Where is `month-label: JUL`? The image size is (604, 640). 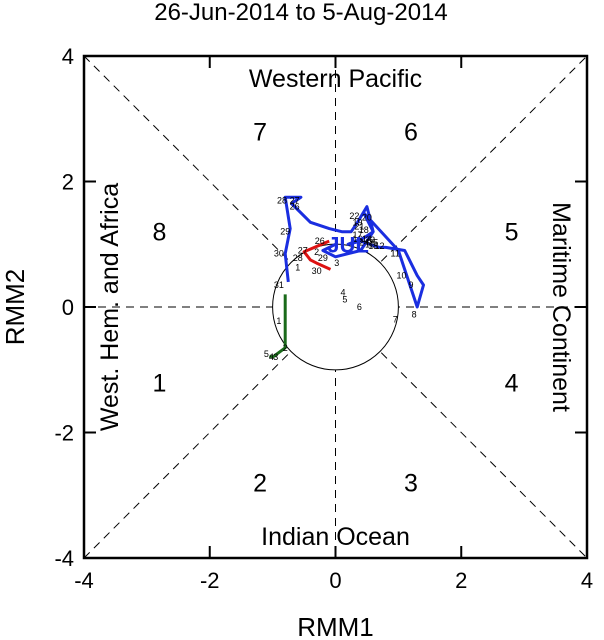 month-label: JUL is located at coordinates (348, 244).